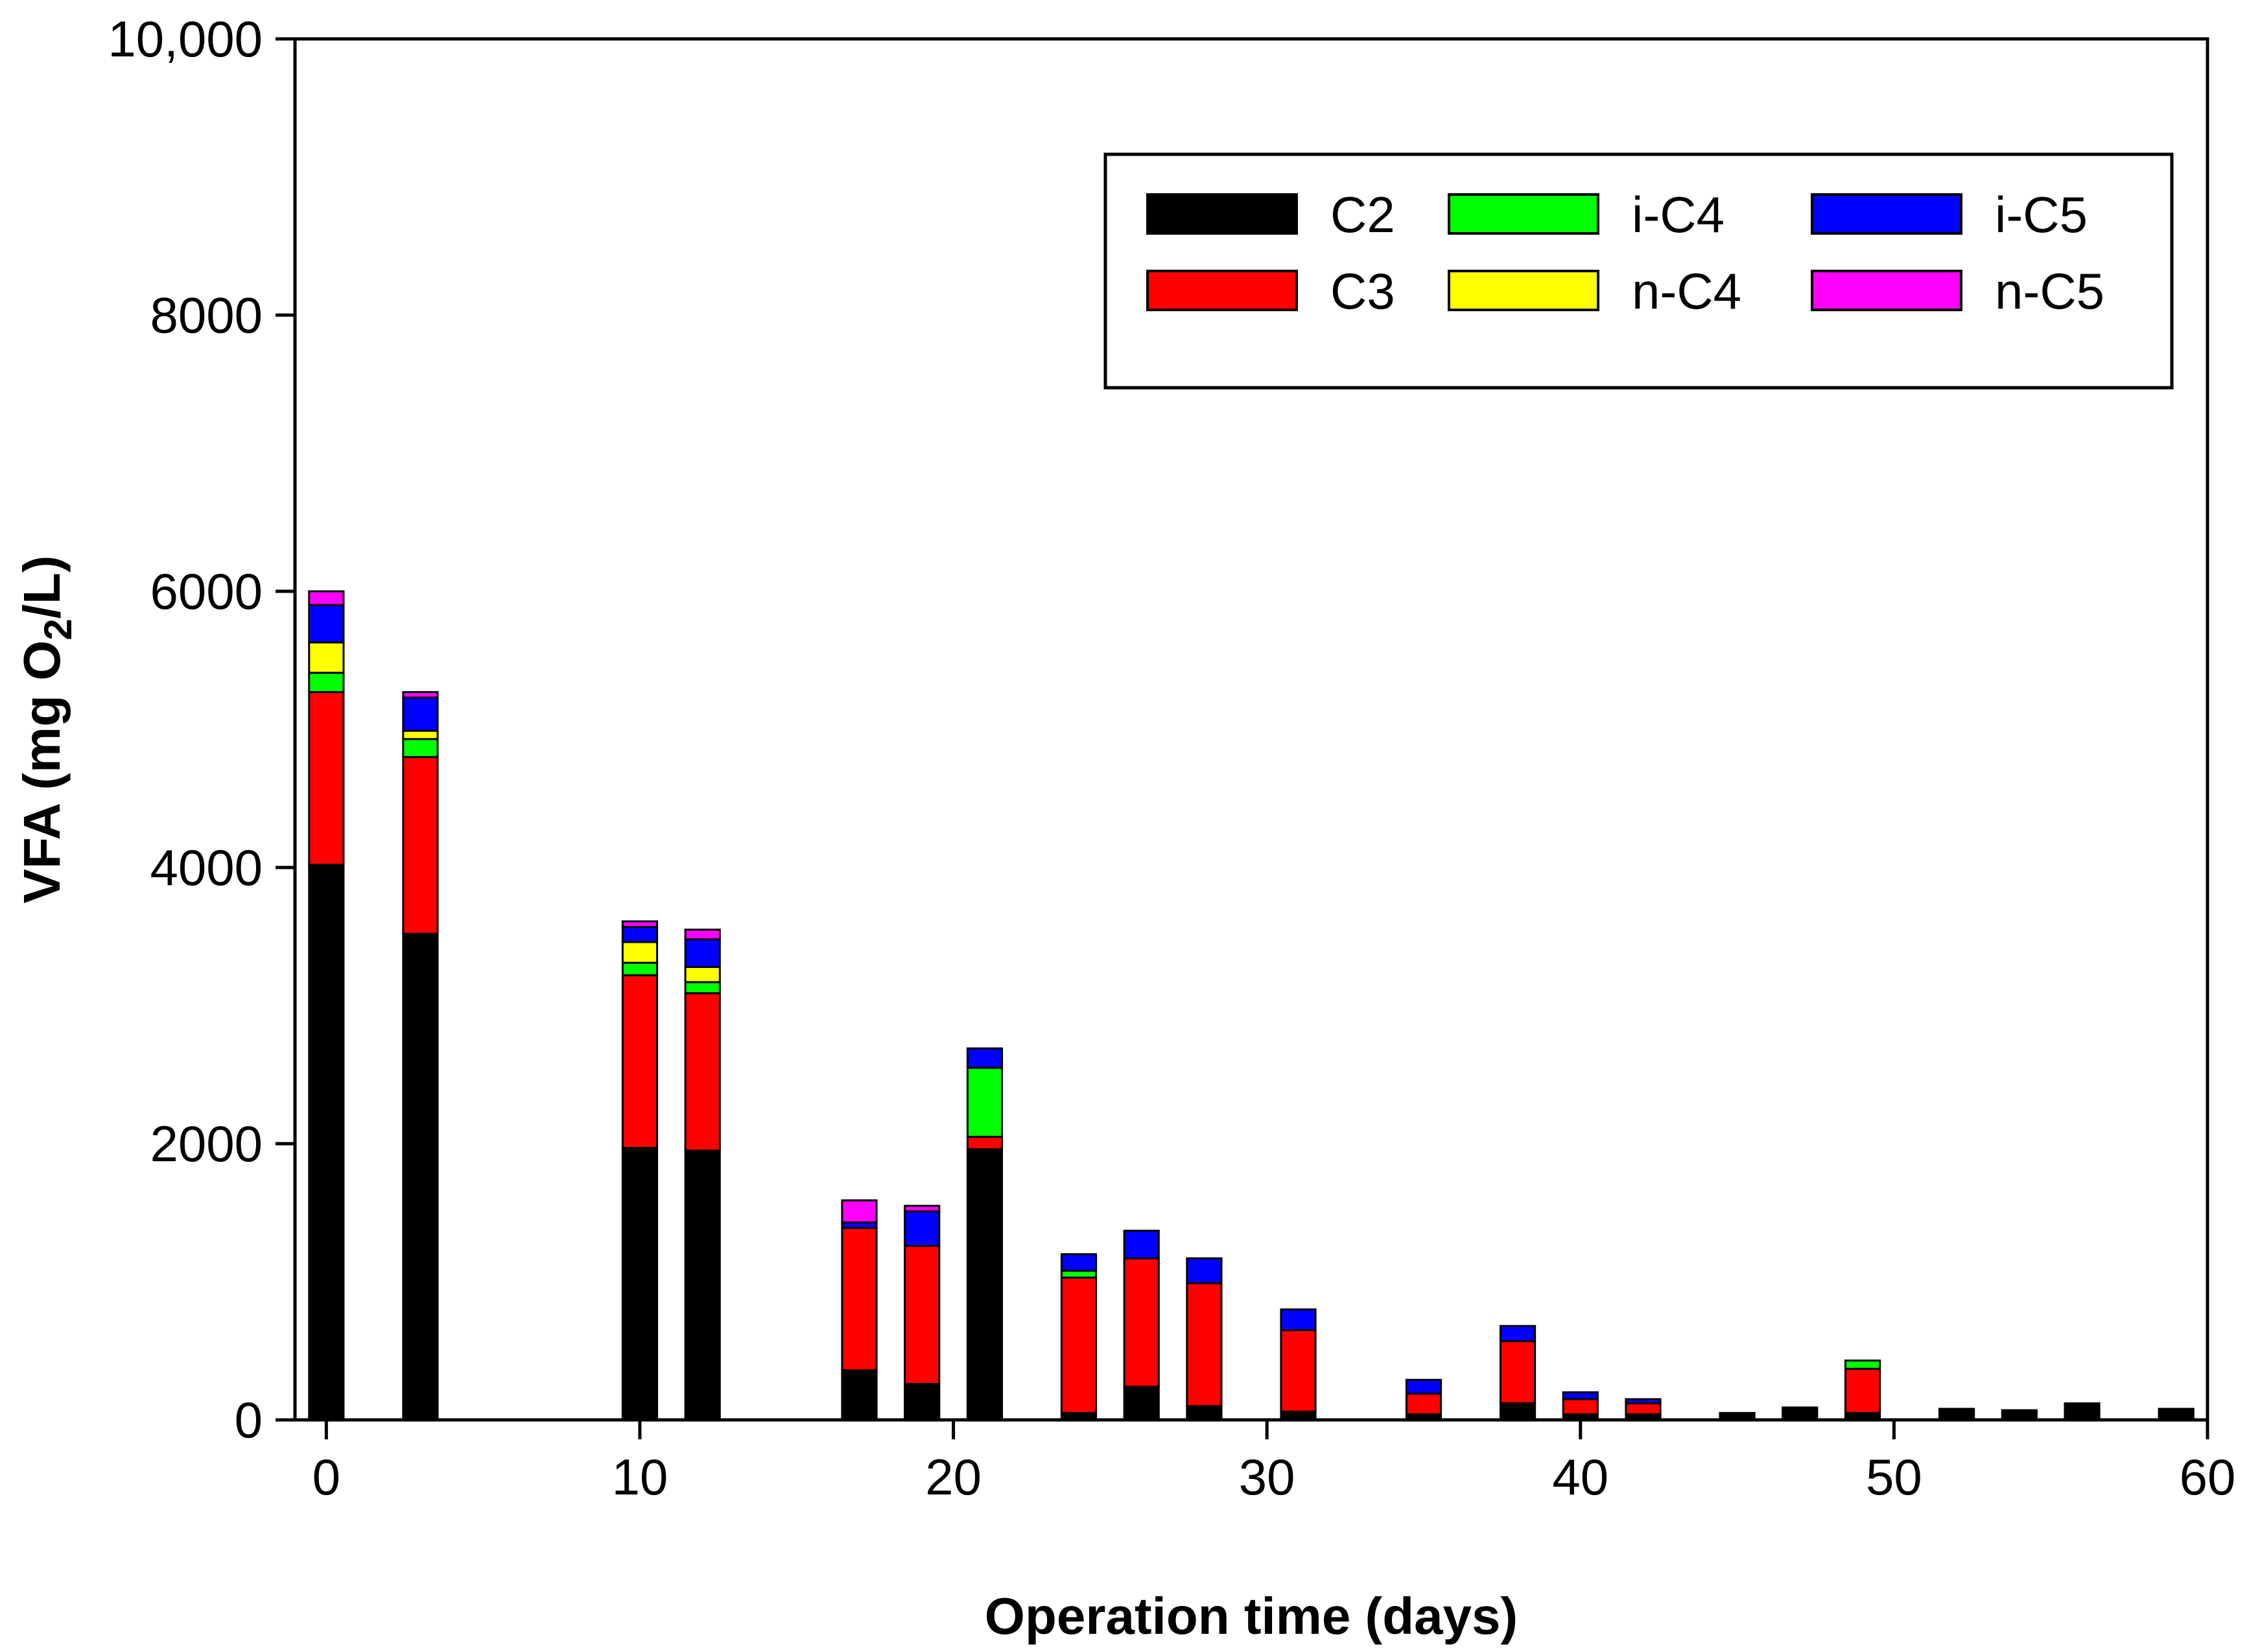  What do you see at coordinates (1362, 215) in the screenshot?
I see `legend-label-c2: C2` at bounding box center [1362, 215].